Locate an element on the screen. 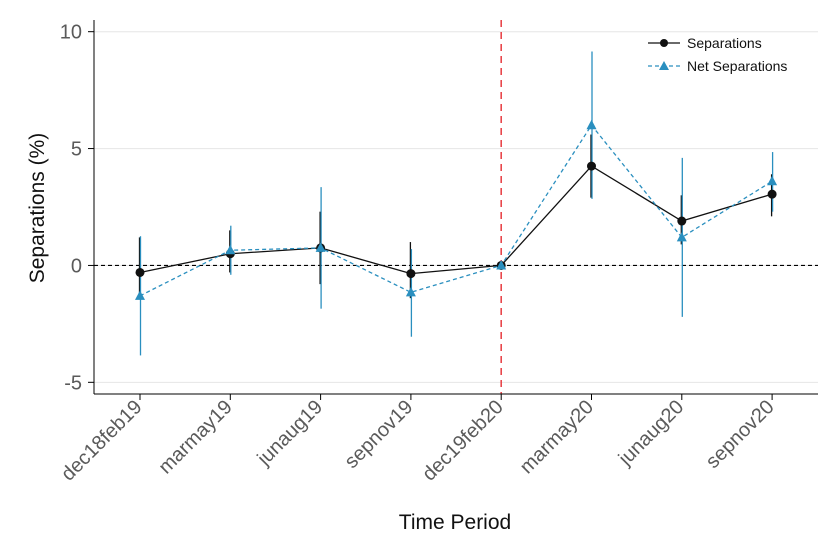  x-tick-label: junaug20 is located at coordinates (651, 433).